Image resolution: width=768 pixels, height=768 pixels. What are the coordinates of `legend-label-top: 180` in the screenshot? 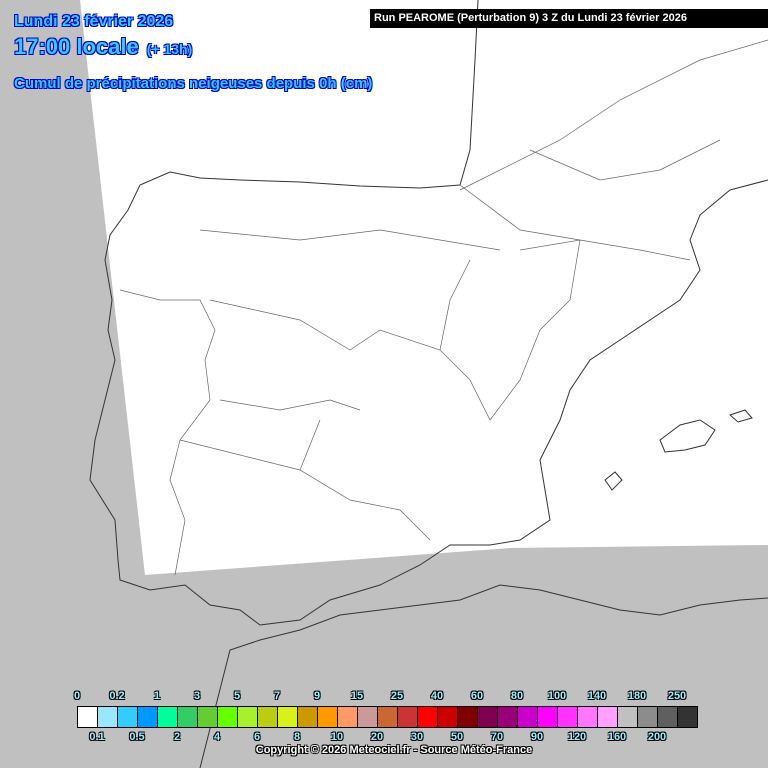 It's located at (637, 696).